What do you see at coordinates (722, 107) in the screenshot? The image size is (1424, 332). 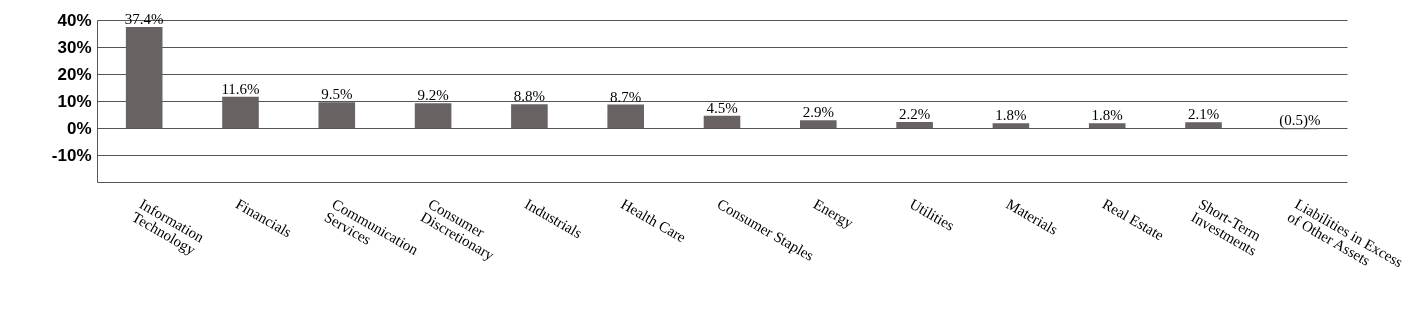 I see `data-label: 4.5%` at bounding box center [722, 107].